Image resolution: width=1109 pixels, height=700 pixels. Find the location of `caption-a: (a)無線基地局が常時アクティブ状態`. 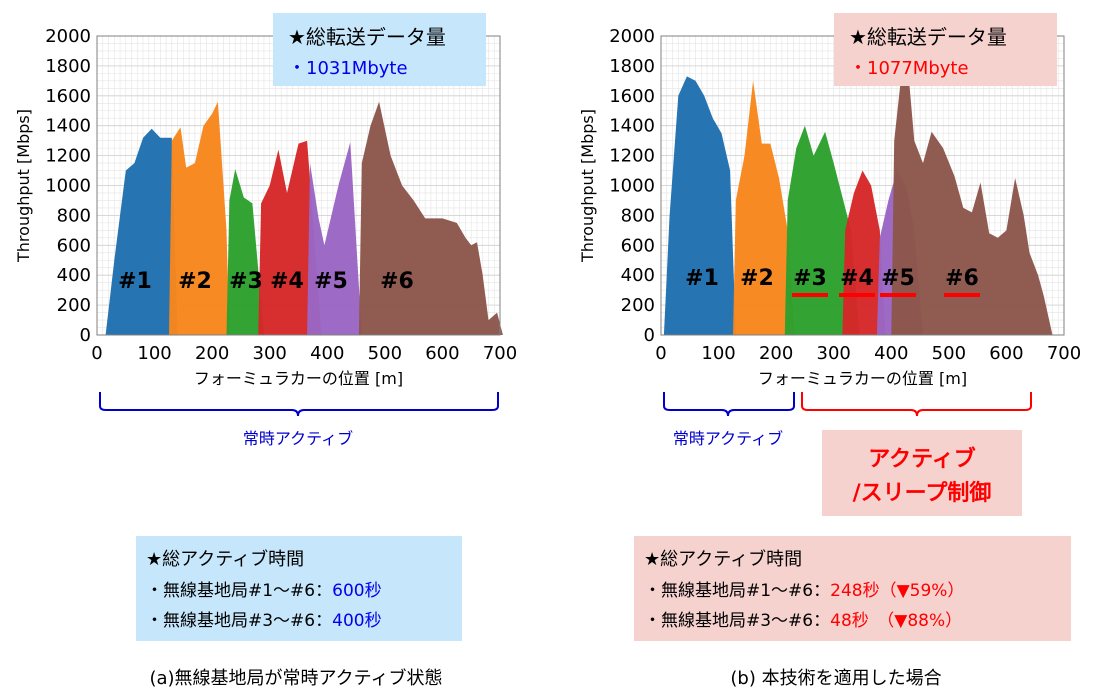

caption-a: (a)無線基地局が常時アクティブ状態 is located at coordinates (295, 678).